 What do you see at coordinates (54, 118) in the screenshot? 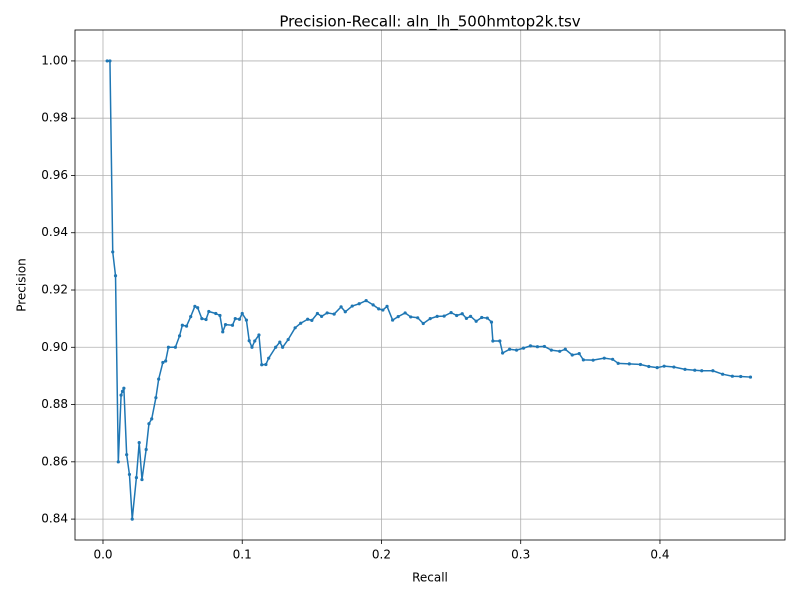
I see `y-tick-label: 0.98` at bounding box center [54, 118].